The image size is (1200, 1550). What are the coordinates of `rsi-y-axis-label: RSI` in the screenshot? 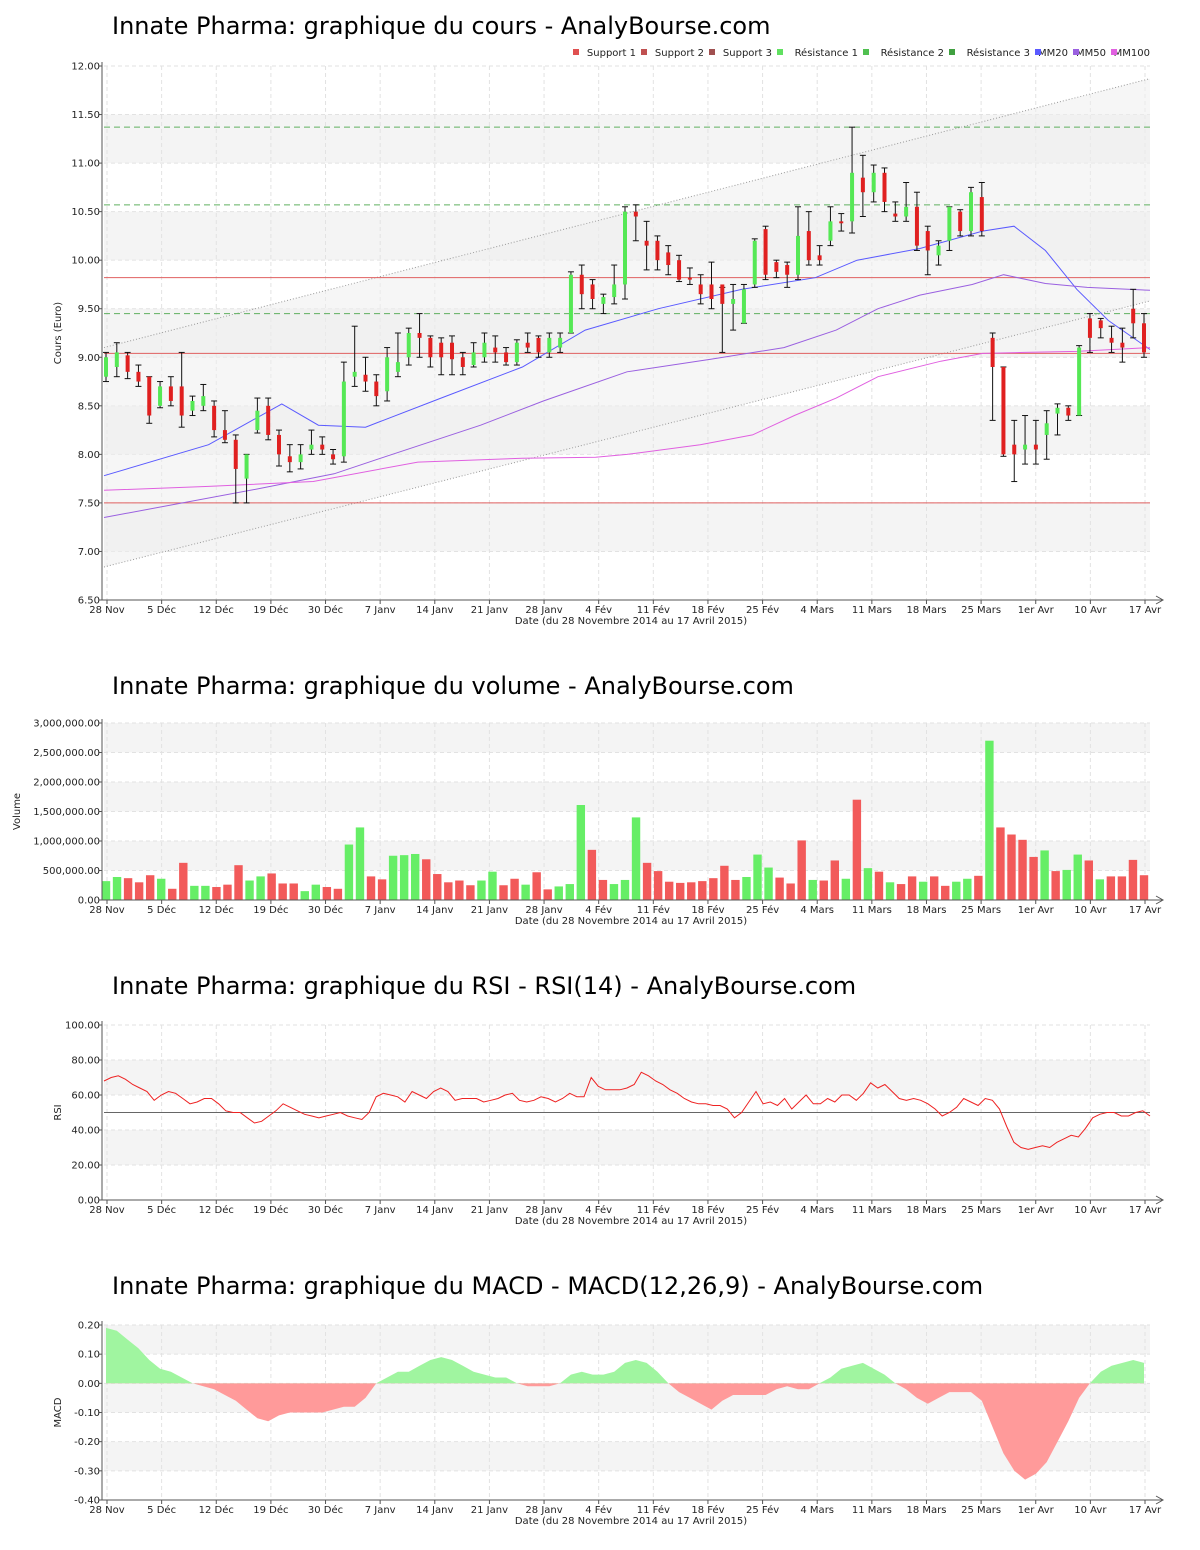 It's located at (58, 1112).